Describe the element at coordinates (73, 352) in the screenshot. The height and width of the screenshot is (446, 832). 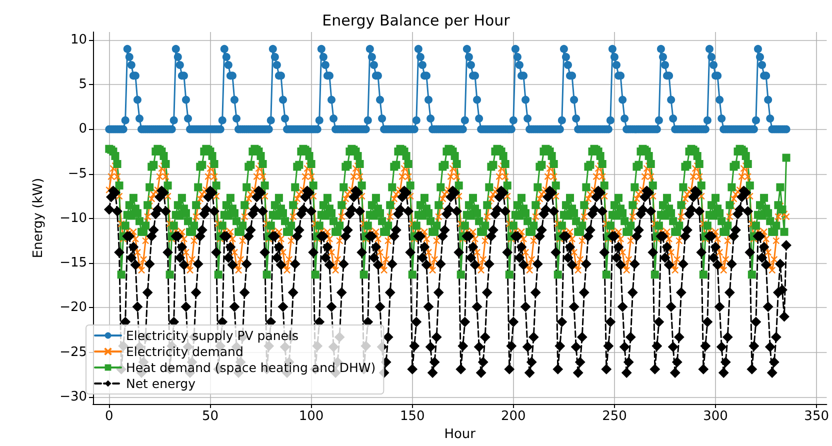
I see `y-tick-label: −25` at that location.